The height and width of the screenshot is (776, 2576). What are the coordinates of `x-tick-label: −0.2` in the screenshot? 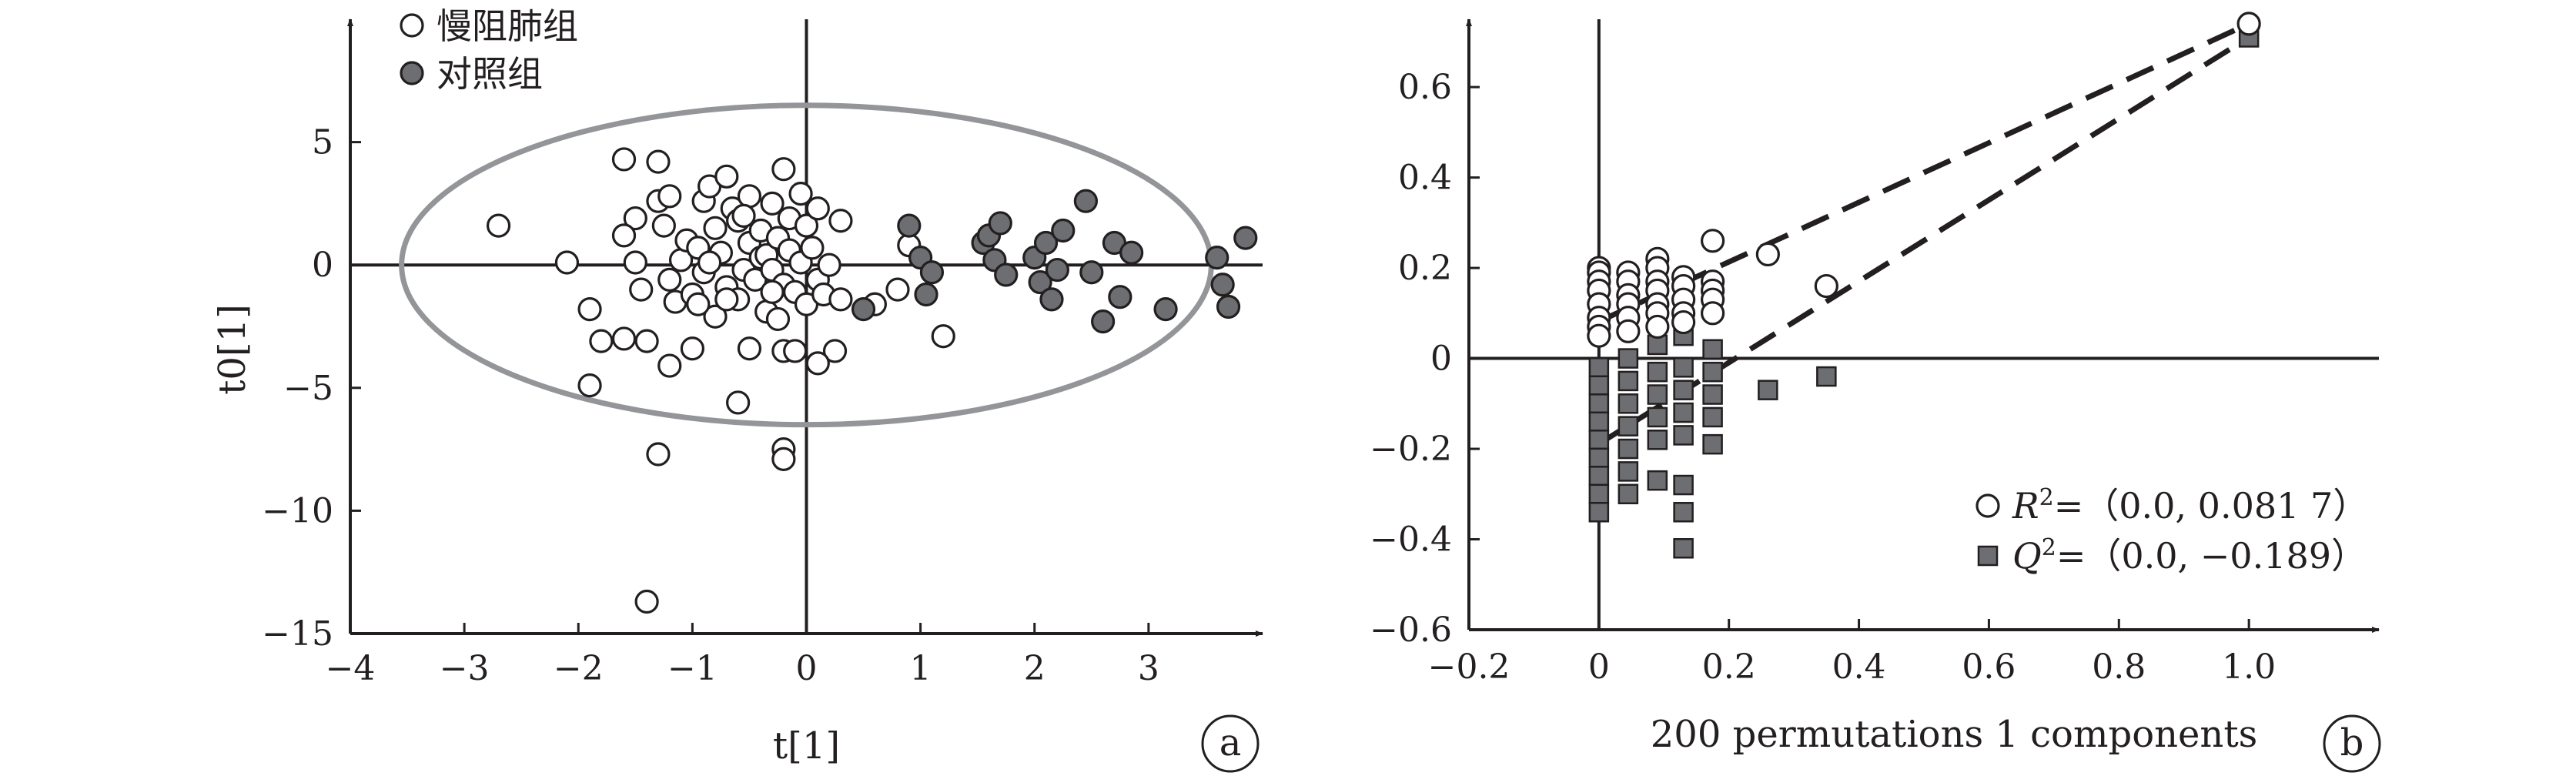 It's located at (1469, 667).